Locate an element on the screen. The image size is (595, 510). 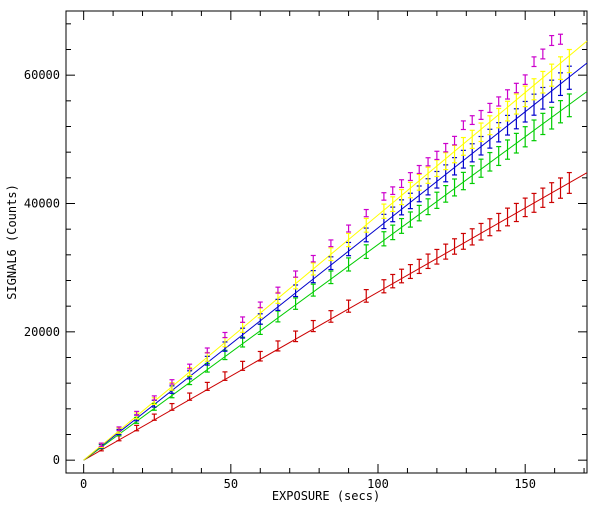
x-tick-label: 150 is located at coordinates (525, 484).